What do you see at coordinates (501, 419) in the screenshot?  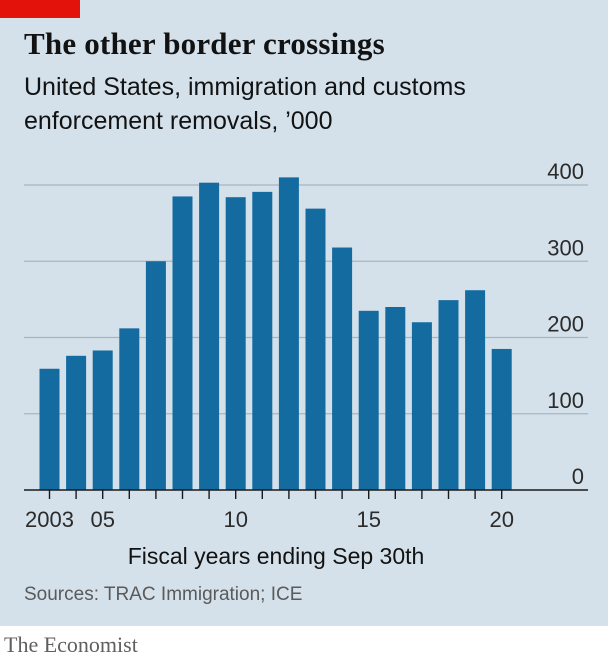 I see `bar-2020` at bounding box center [501, 419].